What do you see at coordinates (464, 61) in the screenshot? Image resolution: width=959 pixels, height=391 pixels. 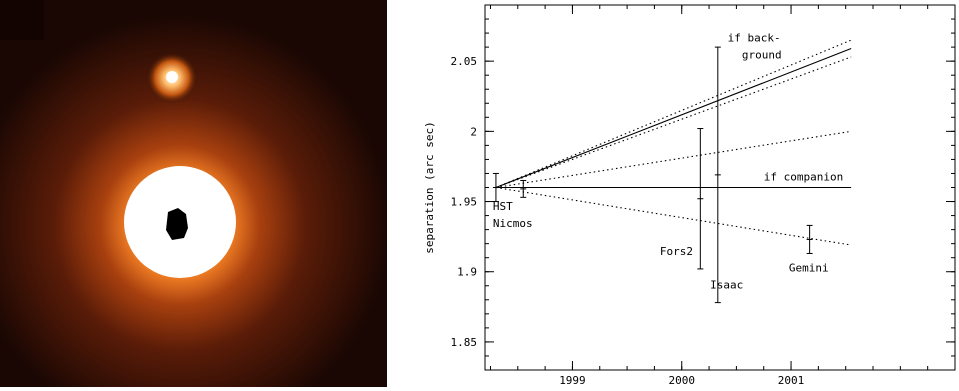 I see `y-tick-label: 2.05` at bounding box center [464, 61].